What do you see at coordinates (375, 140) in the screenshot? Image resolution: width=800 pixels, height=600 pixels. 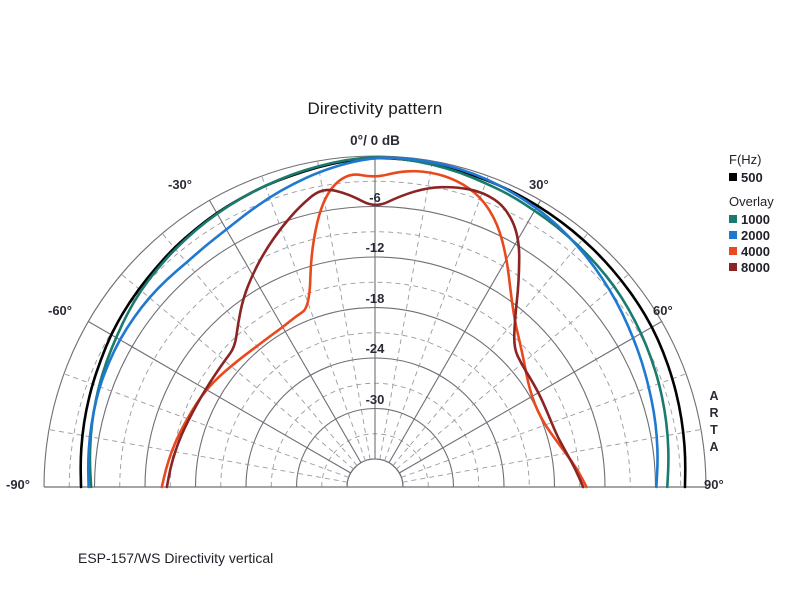 I see `zero-axis-label: 0°/ 0 dB` at bounding box center [375, 140].